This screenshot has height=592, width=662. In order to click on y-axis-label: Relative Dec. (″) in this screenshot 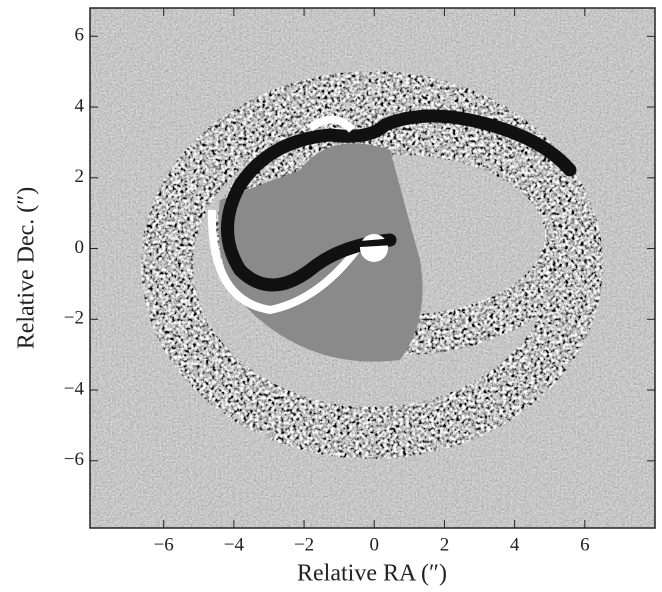, I will do `click(27, 268)`.